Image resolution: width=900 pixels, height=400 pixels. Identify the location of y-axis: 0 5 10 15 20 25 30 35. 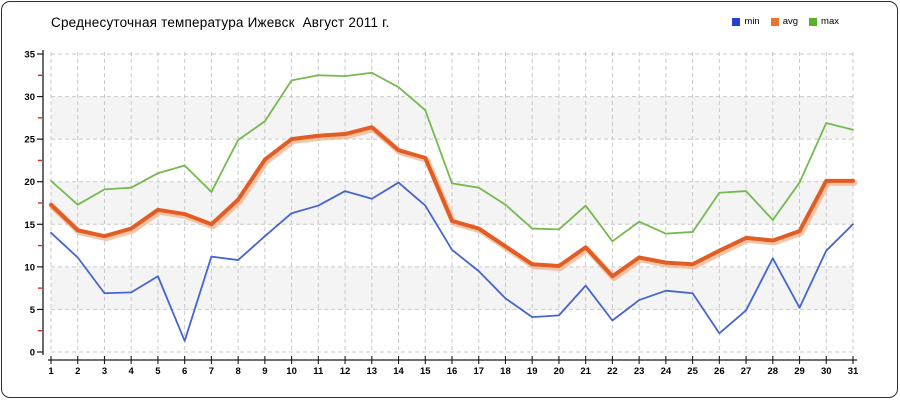
(34, 204).